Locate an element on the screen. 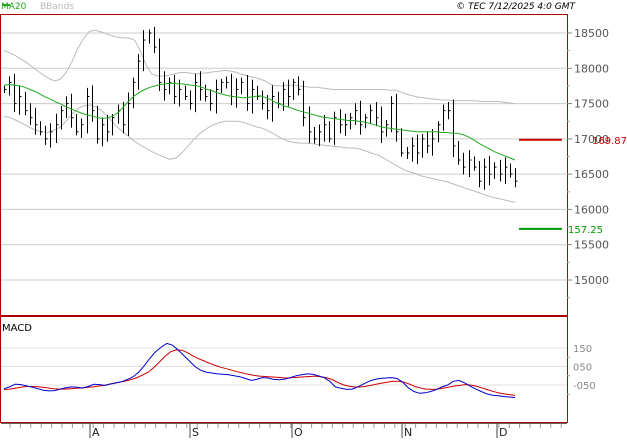 The image size is (627, 440). macd-title: MACD is located at coordinates (17, 328).